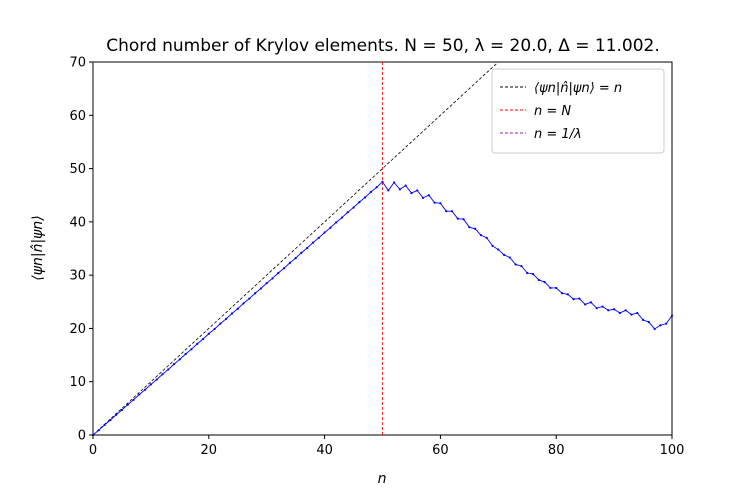 This screenshot has height=498, width=747. What do you see at coordinates (324, 450) in the screenshot?
I see `x-tick-label: 40` at bounding box center [324, 450].